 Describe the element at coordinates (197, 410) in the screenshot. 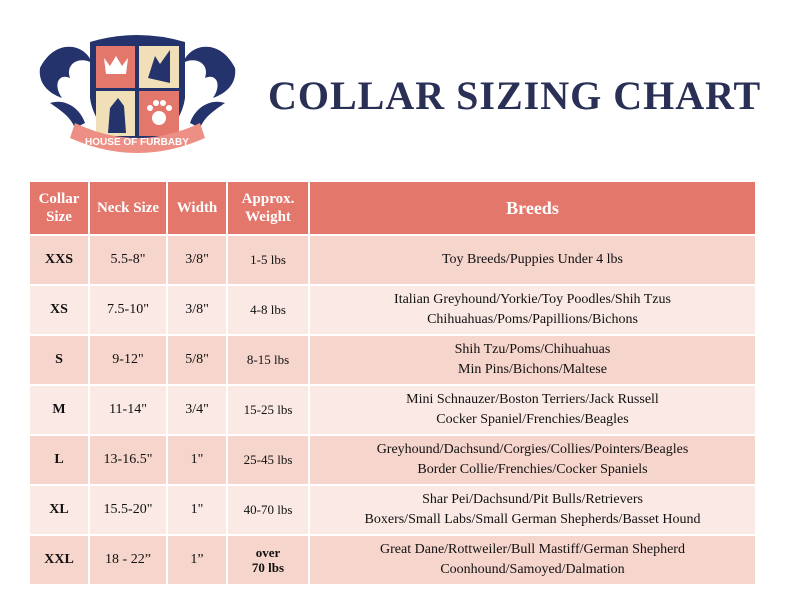

I see `cell-width: 3/4"` at that location.